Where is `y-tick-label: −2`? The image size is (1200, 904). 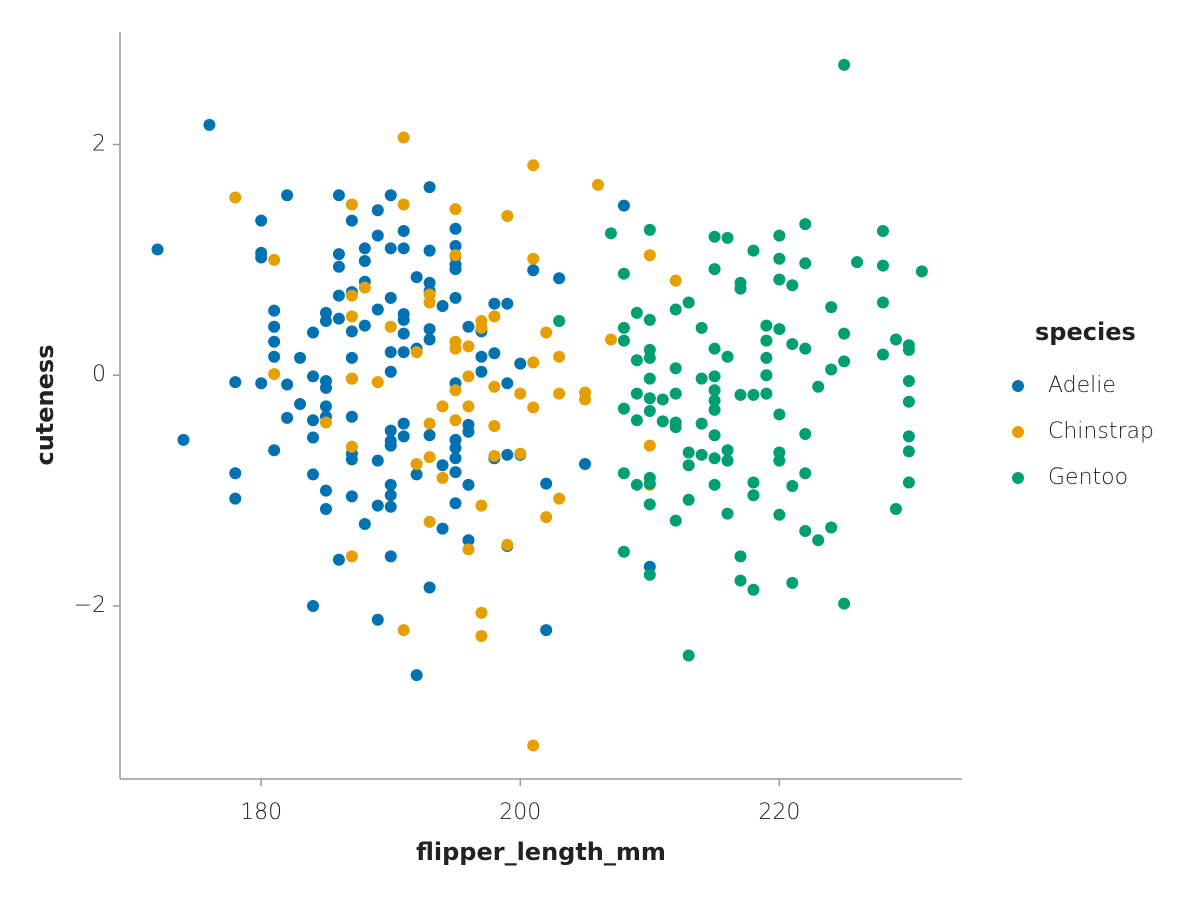 y-tick-label: −2 is located at coordinates (90, 605).